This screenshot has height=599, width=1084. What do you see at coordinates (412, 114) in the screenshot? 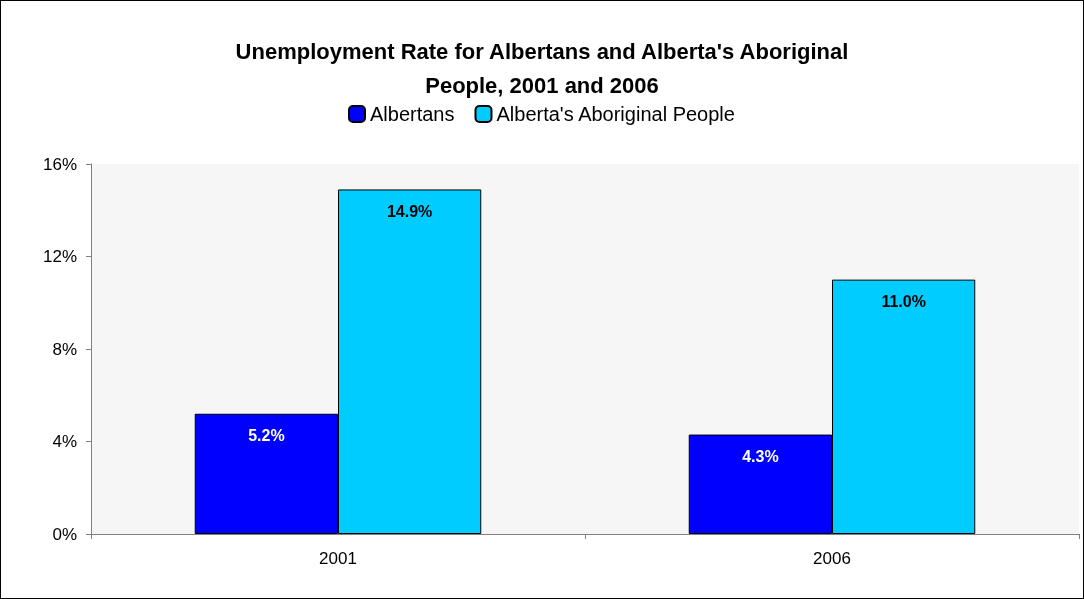
I see `legend-label: Albertans` at bounding box center [412, 114].